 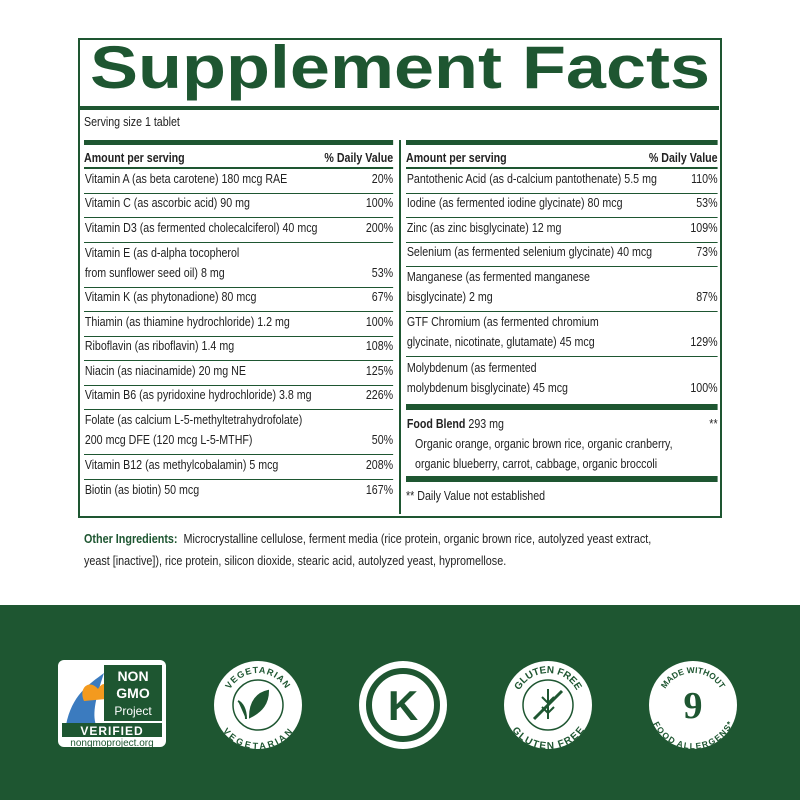 I want to click on gluten-free-badge: GLUTEN FREE GLUTEN FREE, so click(x=548, y=706).